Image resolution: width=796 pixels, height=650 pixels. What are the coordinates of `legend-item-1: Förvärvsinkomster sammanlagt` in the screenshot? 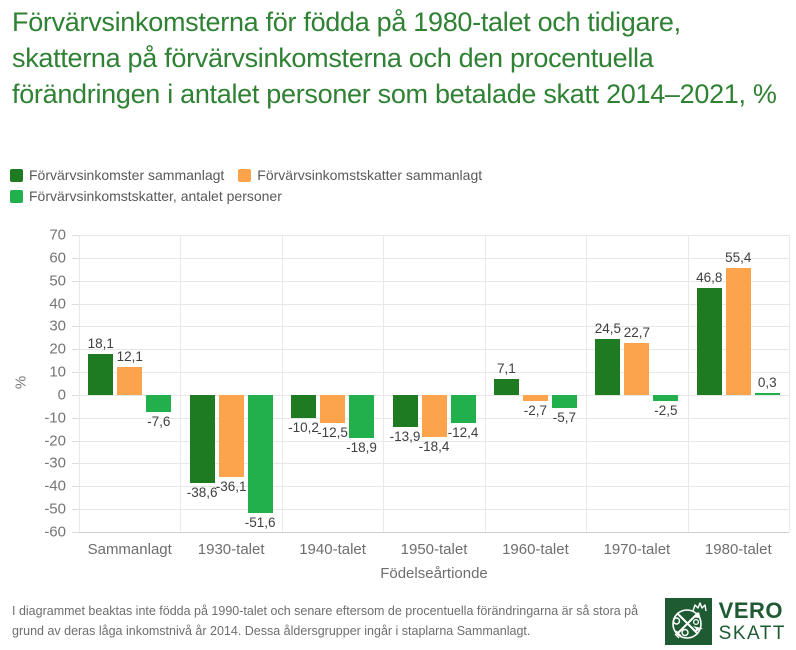 It's located at (117, 175).